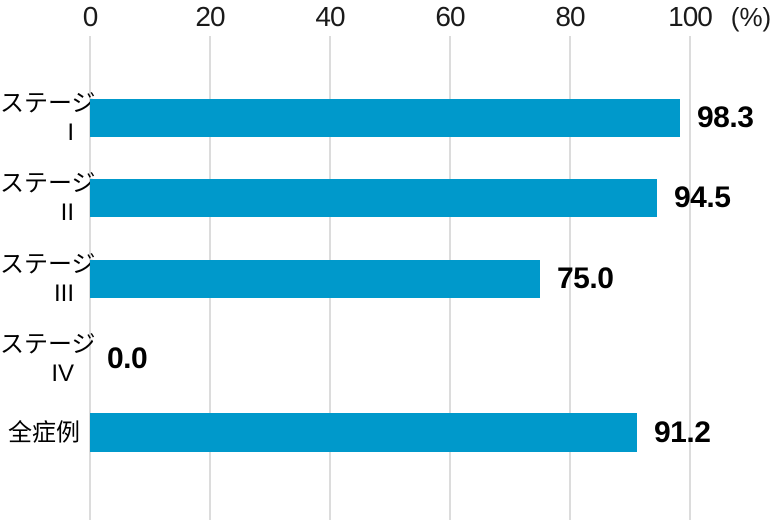 The image size is (780, 520). What do you see at coordinates (363, 432) in the screenshot?
I see `bar-all-cases` at bounding box center [363, 432].